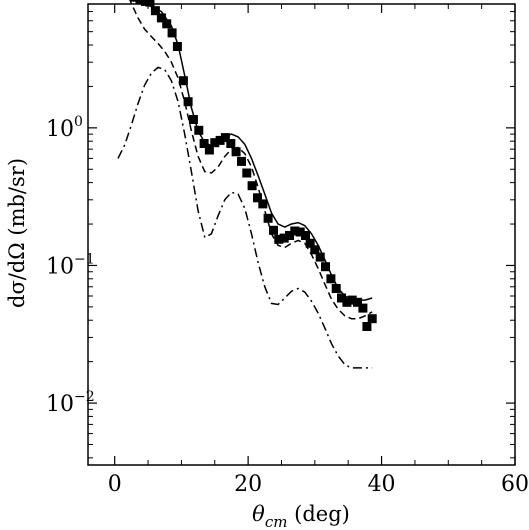 The height and width of the screenshot is (530, 529). I want to click on x-axis-title: θcm (deg), so click(301, 516).